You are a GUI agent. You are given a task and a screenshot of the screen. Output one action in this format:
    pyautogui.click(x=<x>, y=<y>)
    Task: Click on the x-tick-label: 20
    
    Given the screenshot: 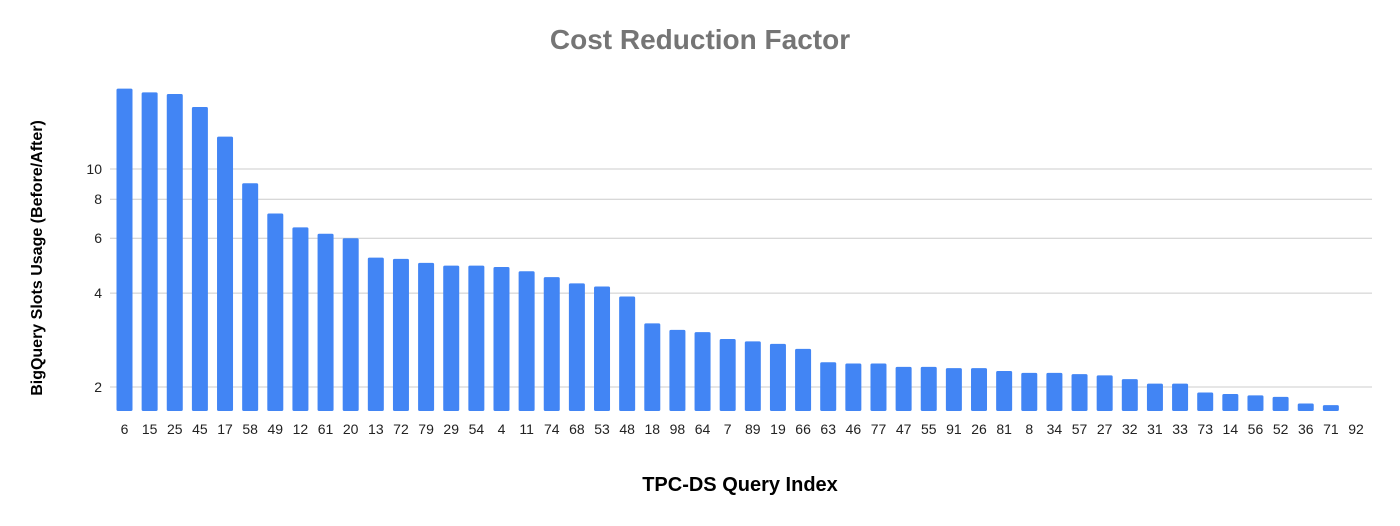 What is the action you would take?
    pyautogui.click(x=351, y=429)
    